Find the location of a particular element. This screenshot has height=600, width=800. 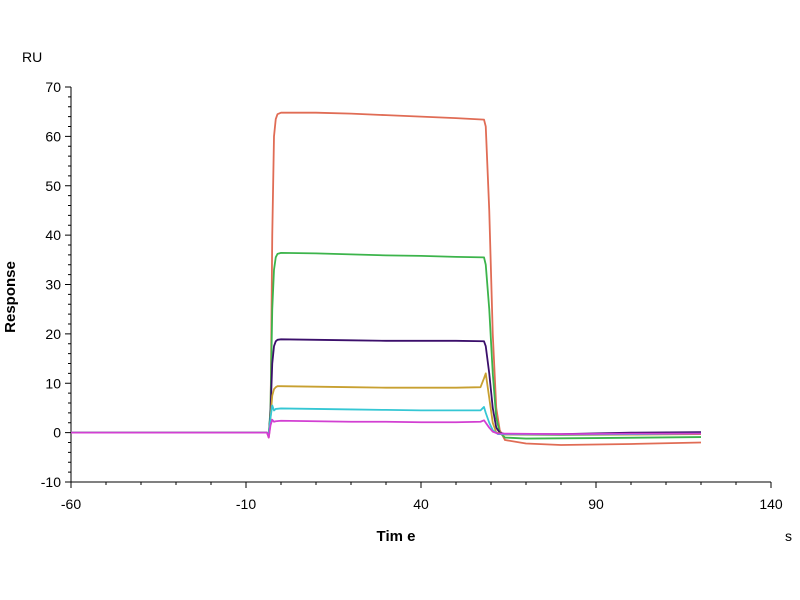

y-tick-label: 50 is located at coordinates (53, 186).